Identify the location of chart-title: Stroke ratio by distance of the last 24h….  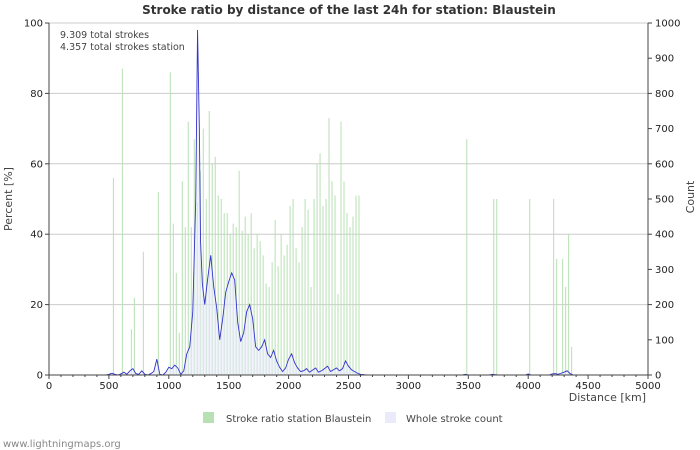
(349, 10).